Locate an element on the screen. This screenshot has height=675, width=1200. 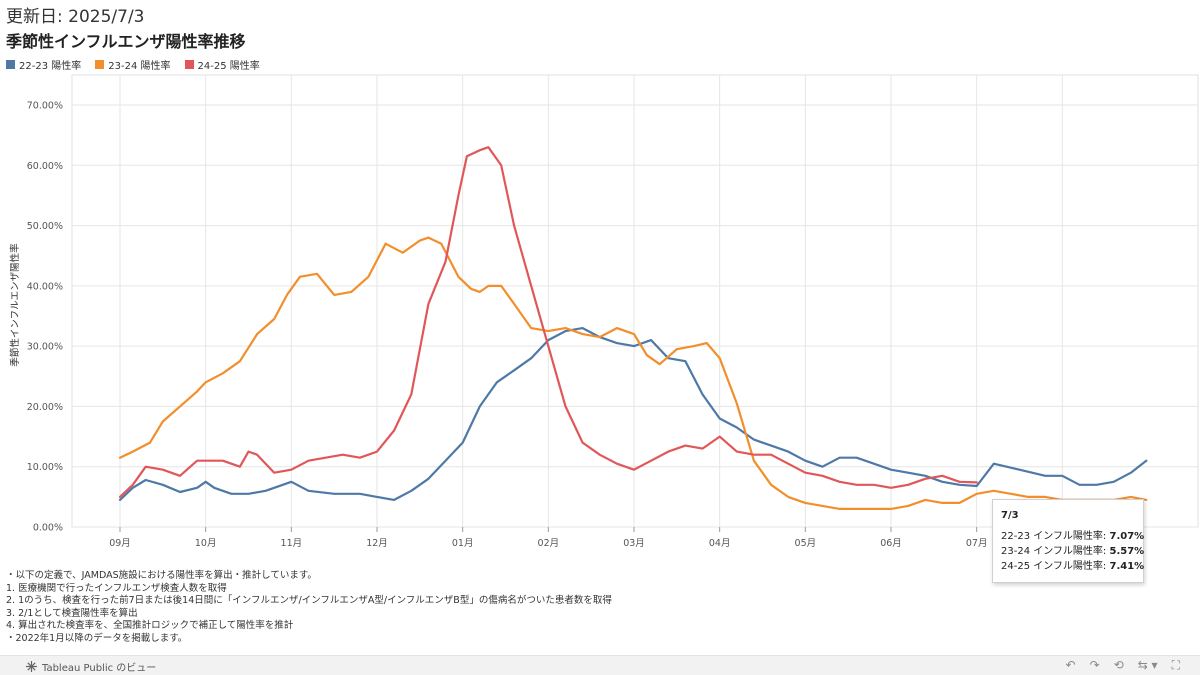
x-tick-label: 07月 is located at coordinates (977, 543).